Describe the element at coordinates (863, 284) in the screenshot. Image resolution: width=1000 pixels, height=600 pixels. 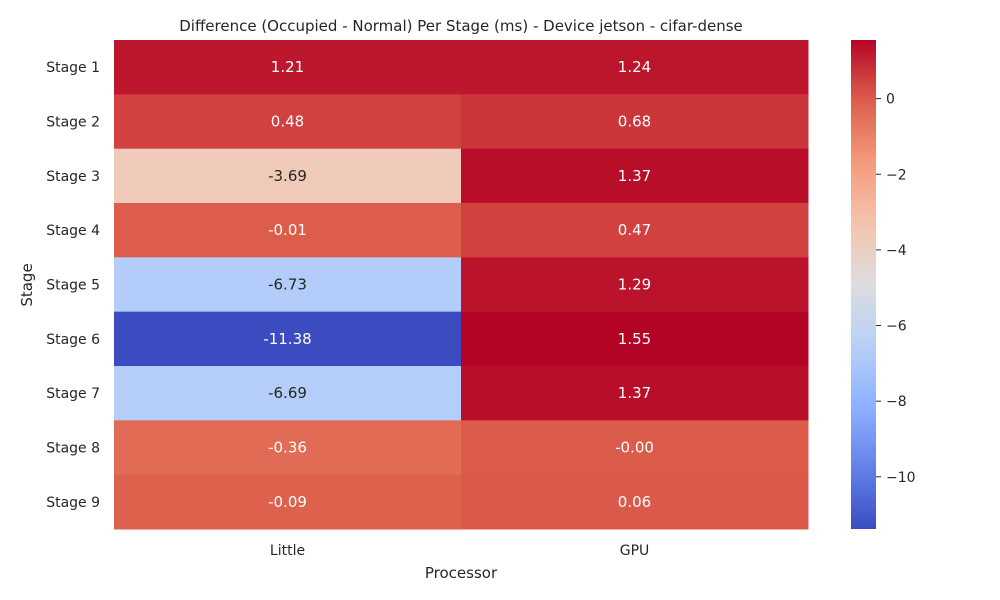
I see `colorbar` at that location.